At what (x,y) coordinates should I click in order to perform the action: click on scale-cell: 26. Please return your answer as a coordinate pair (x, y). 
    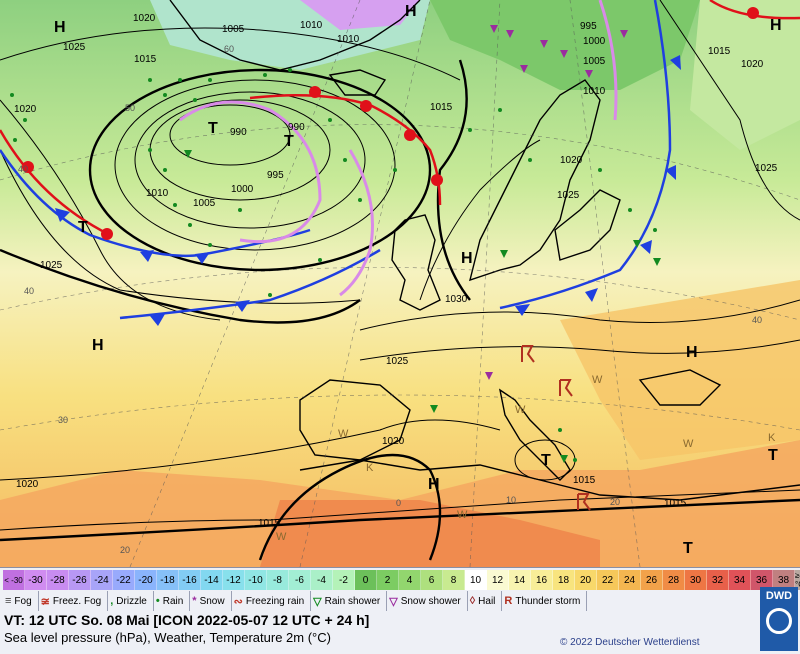
    Looking at the image, I should click on (652, 580).